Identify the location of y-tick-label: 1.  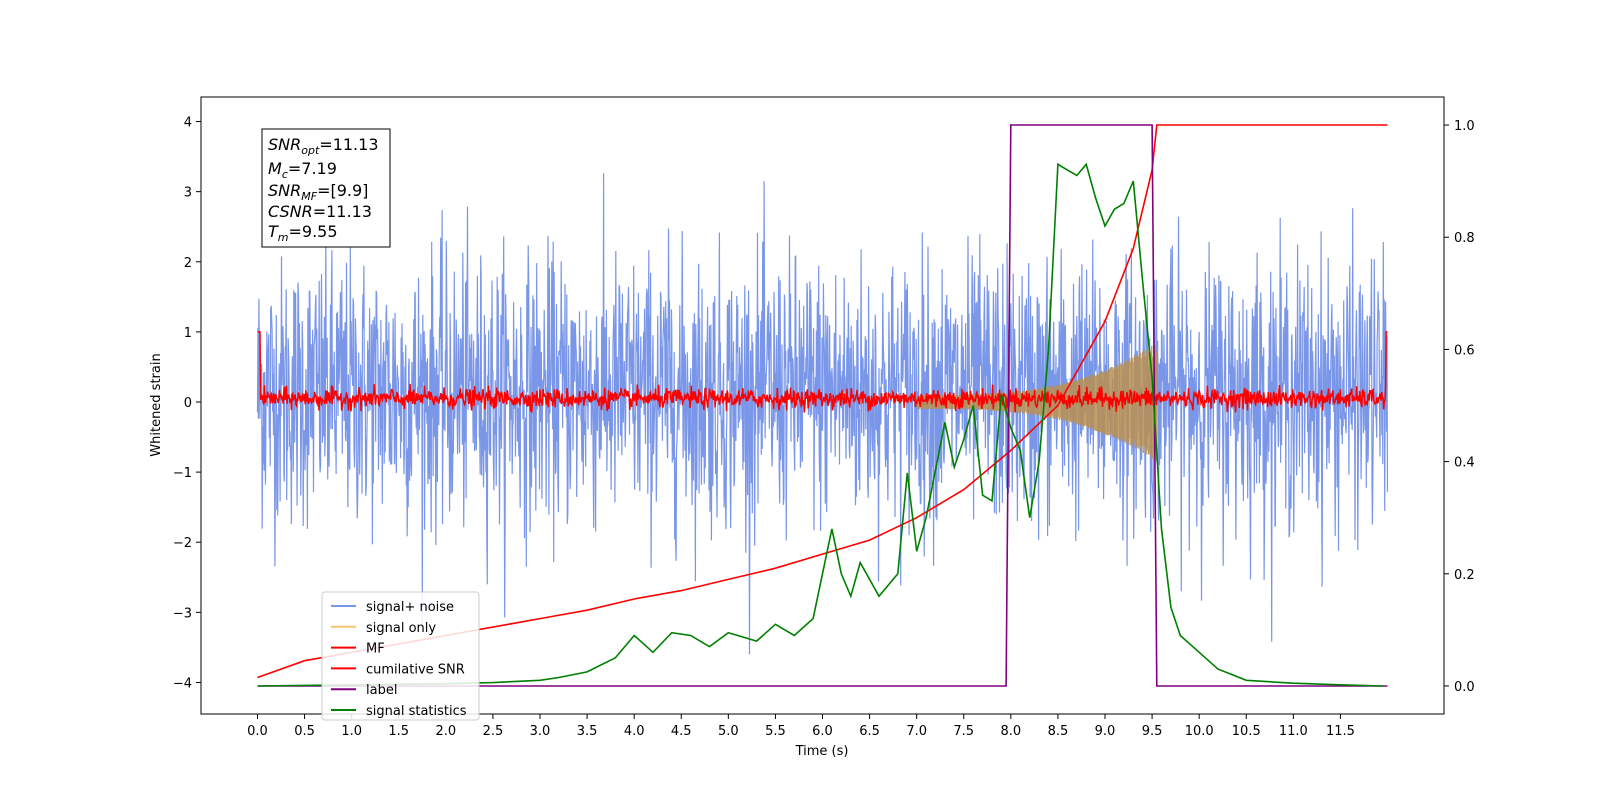
(188, 333).